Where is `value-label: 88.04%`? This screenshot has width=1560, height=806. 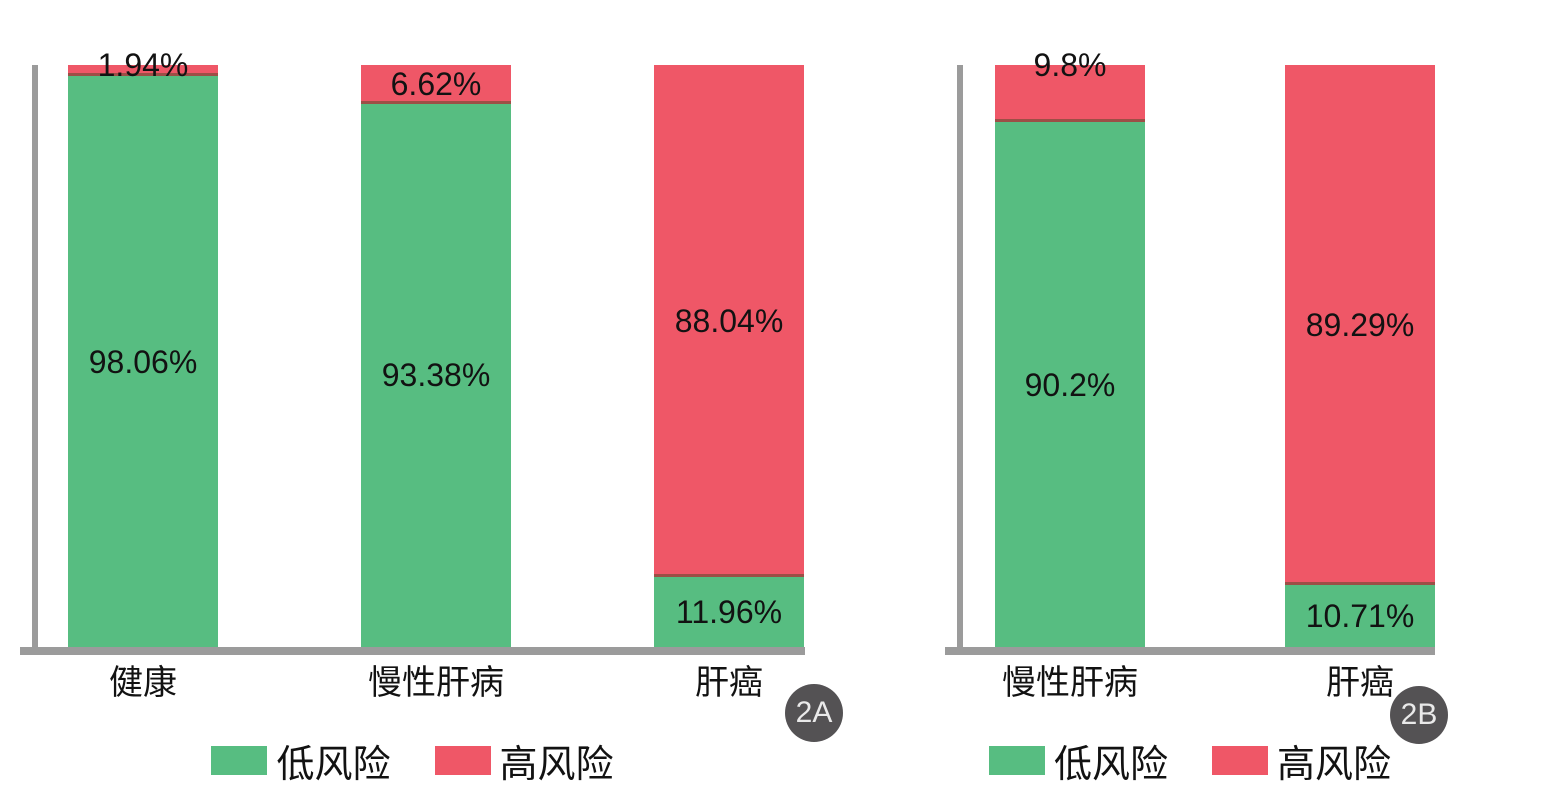 value-label: 88.04% is located at coordinates (729, 321).